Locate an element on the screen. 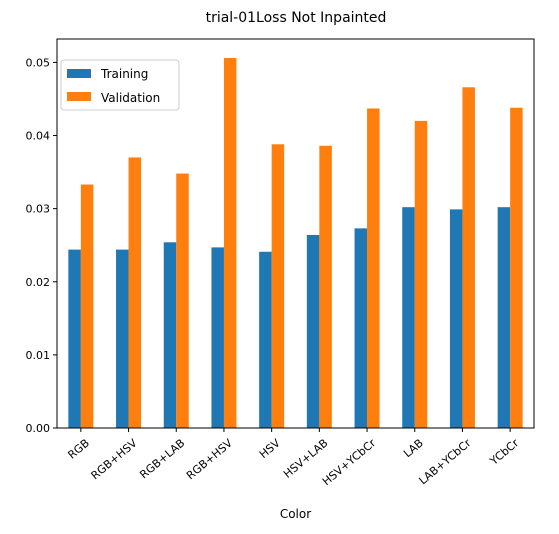  y-tick-label-5: 0.05 is located at coordinates (38, 62).